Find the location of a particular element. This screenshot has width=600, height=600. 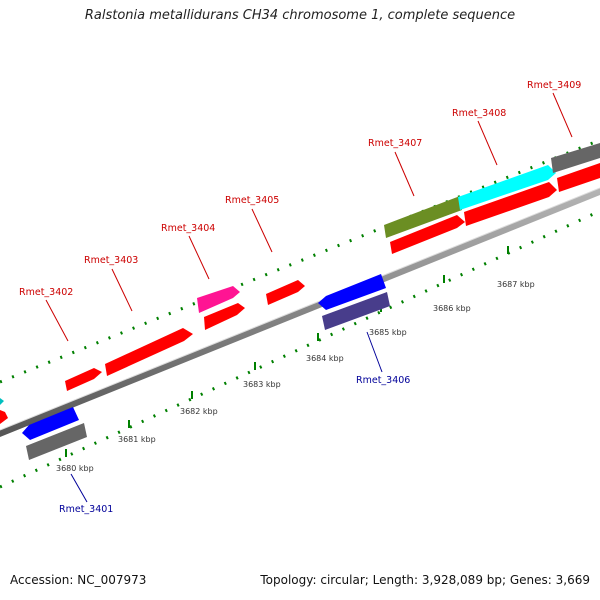

gene-rmet-3402-arrow is located at coordinates (83, 379).